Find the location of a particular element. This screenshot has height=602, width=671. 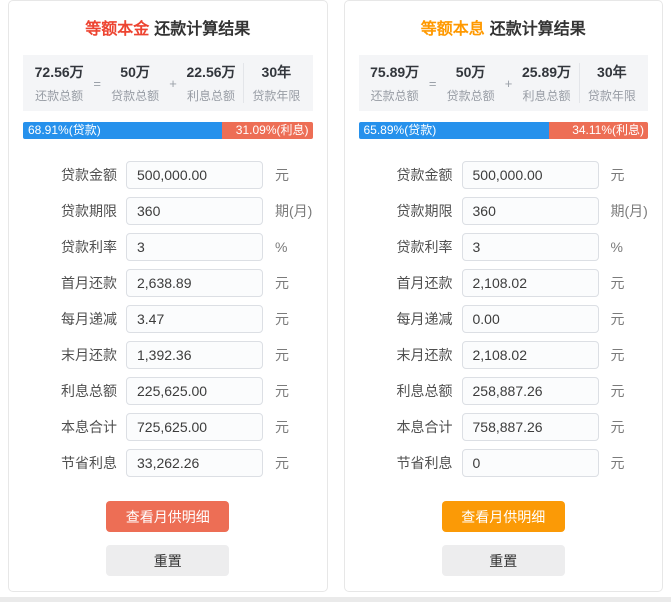

loan-ratio-segment: 65.89%(贷款) is located at coordinates (454, 130).